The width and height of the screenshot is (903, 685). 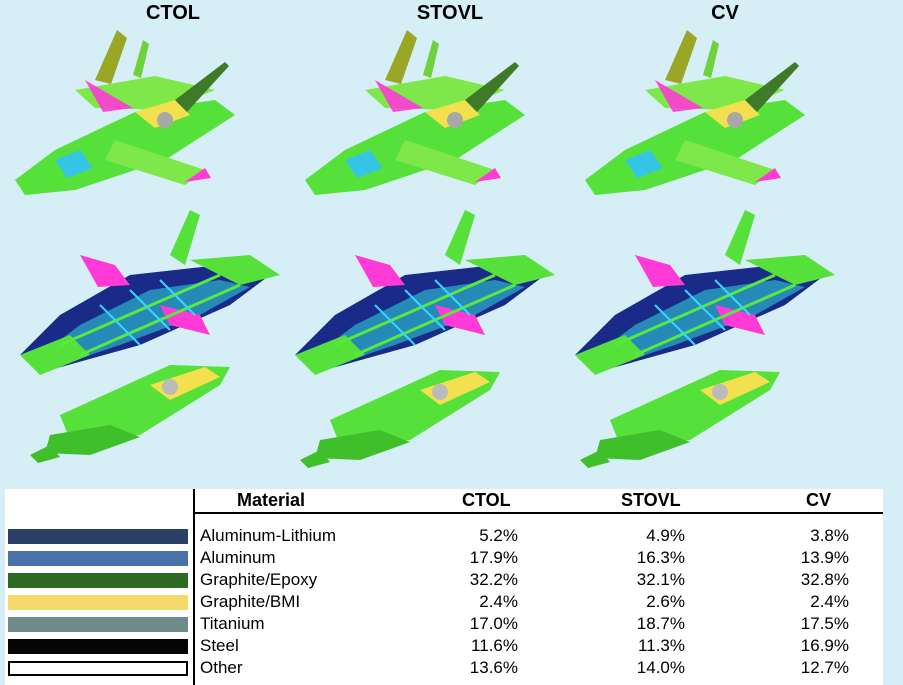 What do you see at coordinates (400, 419) in the screenshot?
I see `stovl-lower-fuselage` at bounding box center [400, 419].